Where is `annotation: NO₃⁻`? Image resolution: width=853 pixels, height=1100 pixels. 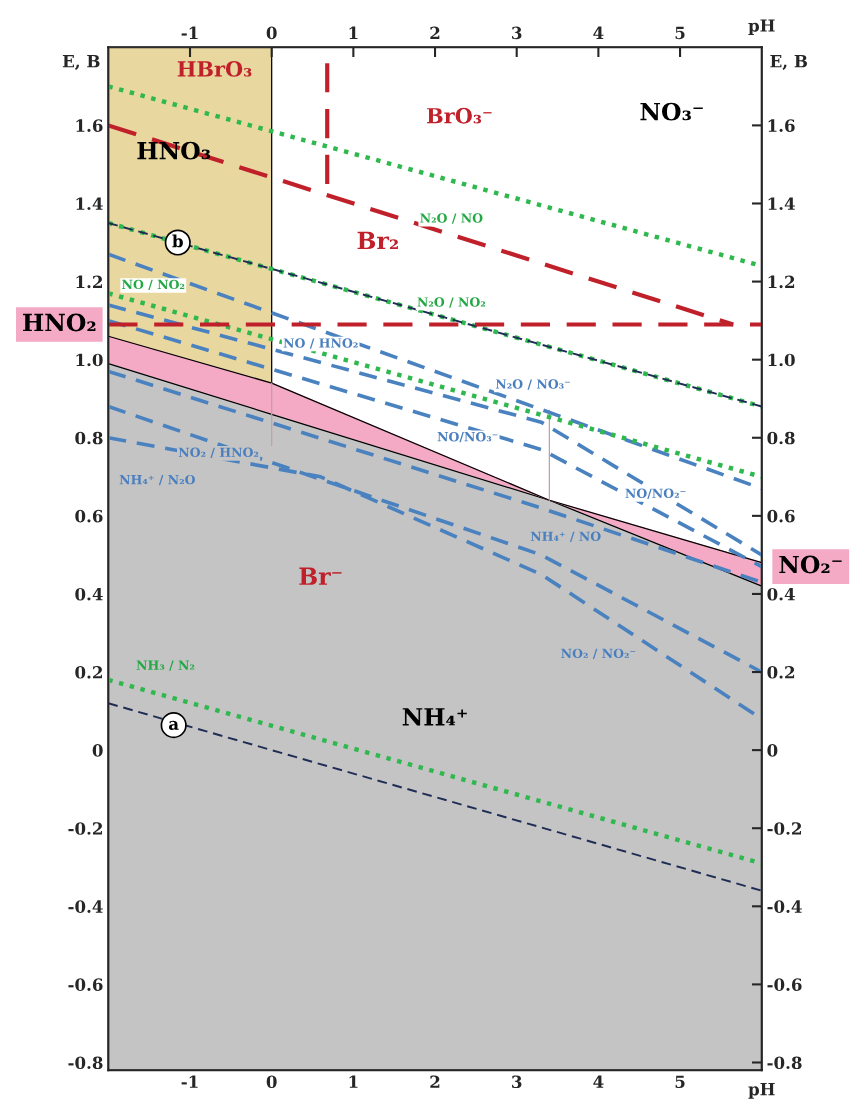
annotation: NO₃⁻ is located at coordinates (671, 111).